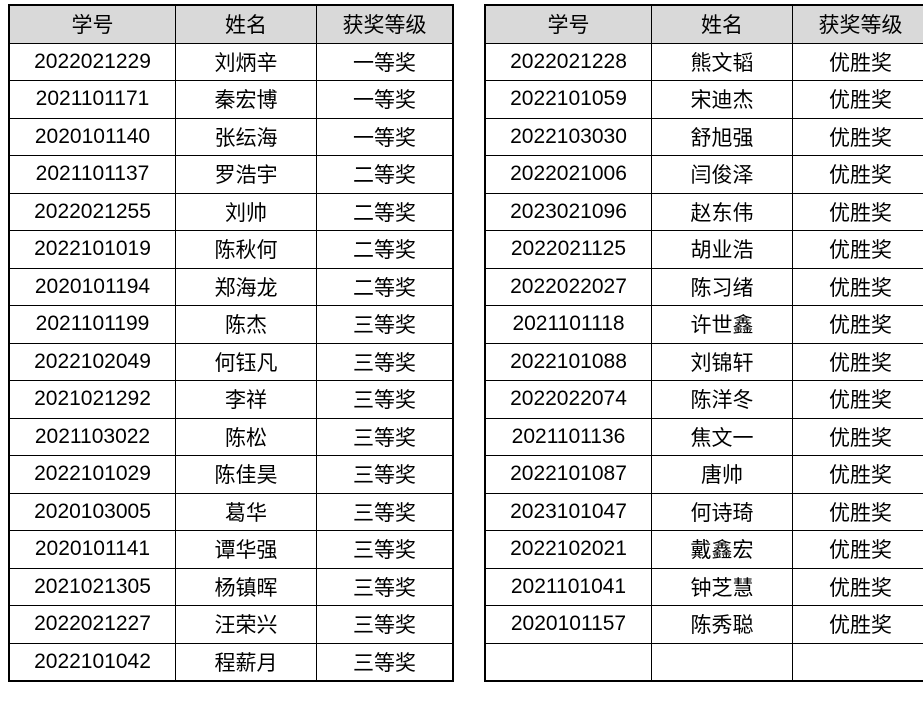 The image size is (923, 702). Describe the element at coordinates (92, 174) in the screenshot. I see `student-id-cell: 2021101137` at that location.